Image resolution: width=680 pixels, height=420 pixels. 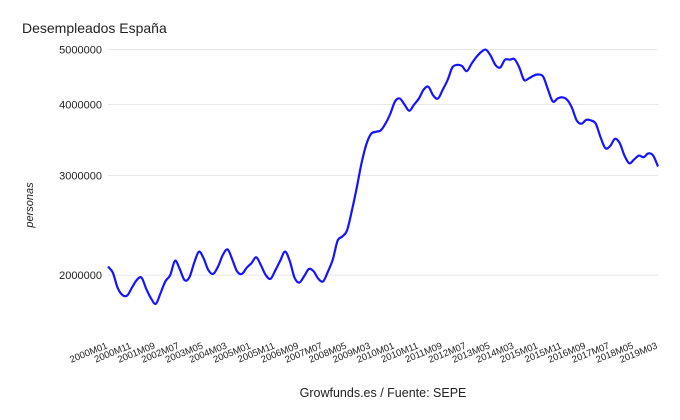 I want to click on y-tick-label-2: 4000000, so click(x=80, y=106).